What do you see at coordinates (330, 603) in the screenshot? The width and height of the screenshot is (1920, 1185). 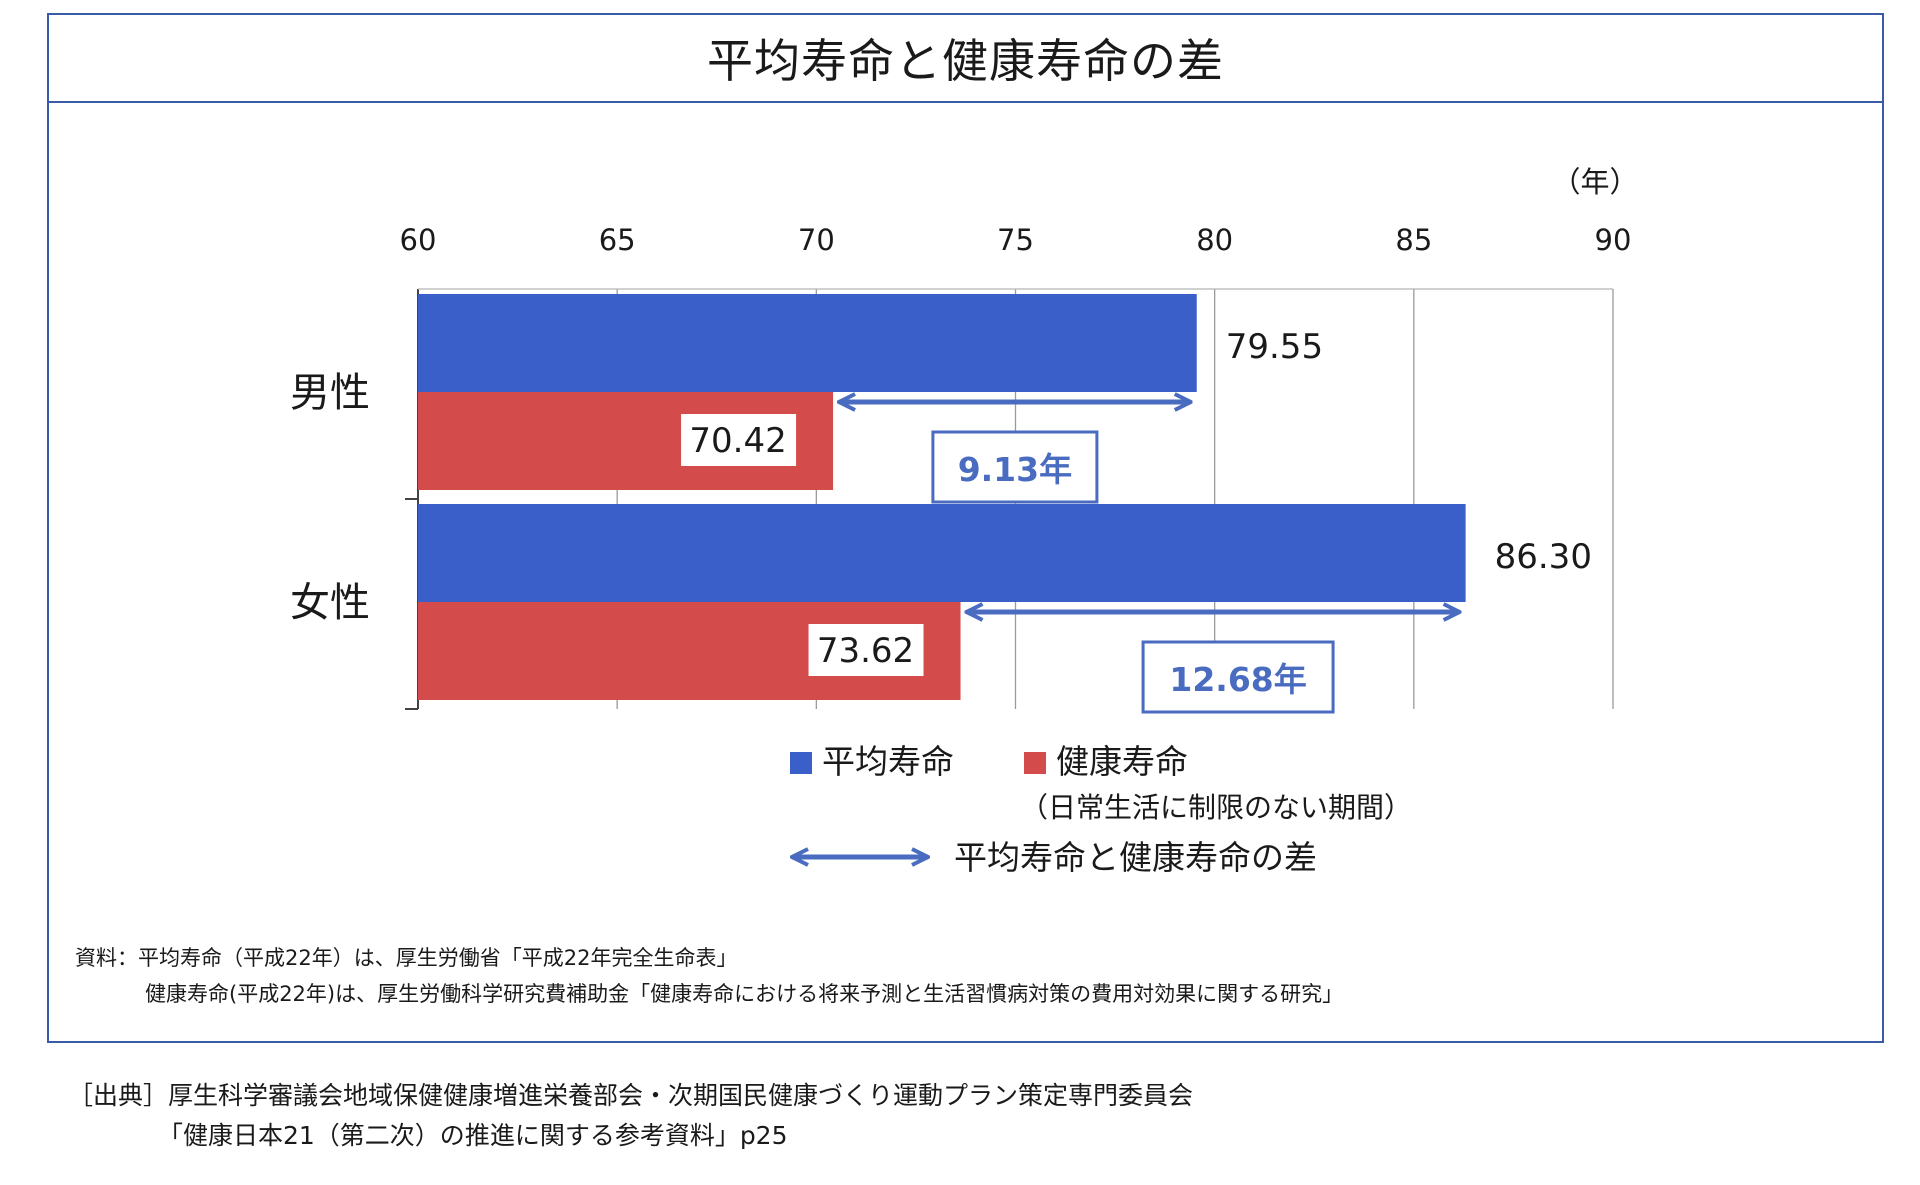 I see `category-label: 女性` at bounding box center [330, 603].